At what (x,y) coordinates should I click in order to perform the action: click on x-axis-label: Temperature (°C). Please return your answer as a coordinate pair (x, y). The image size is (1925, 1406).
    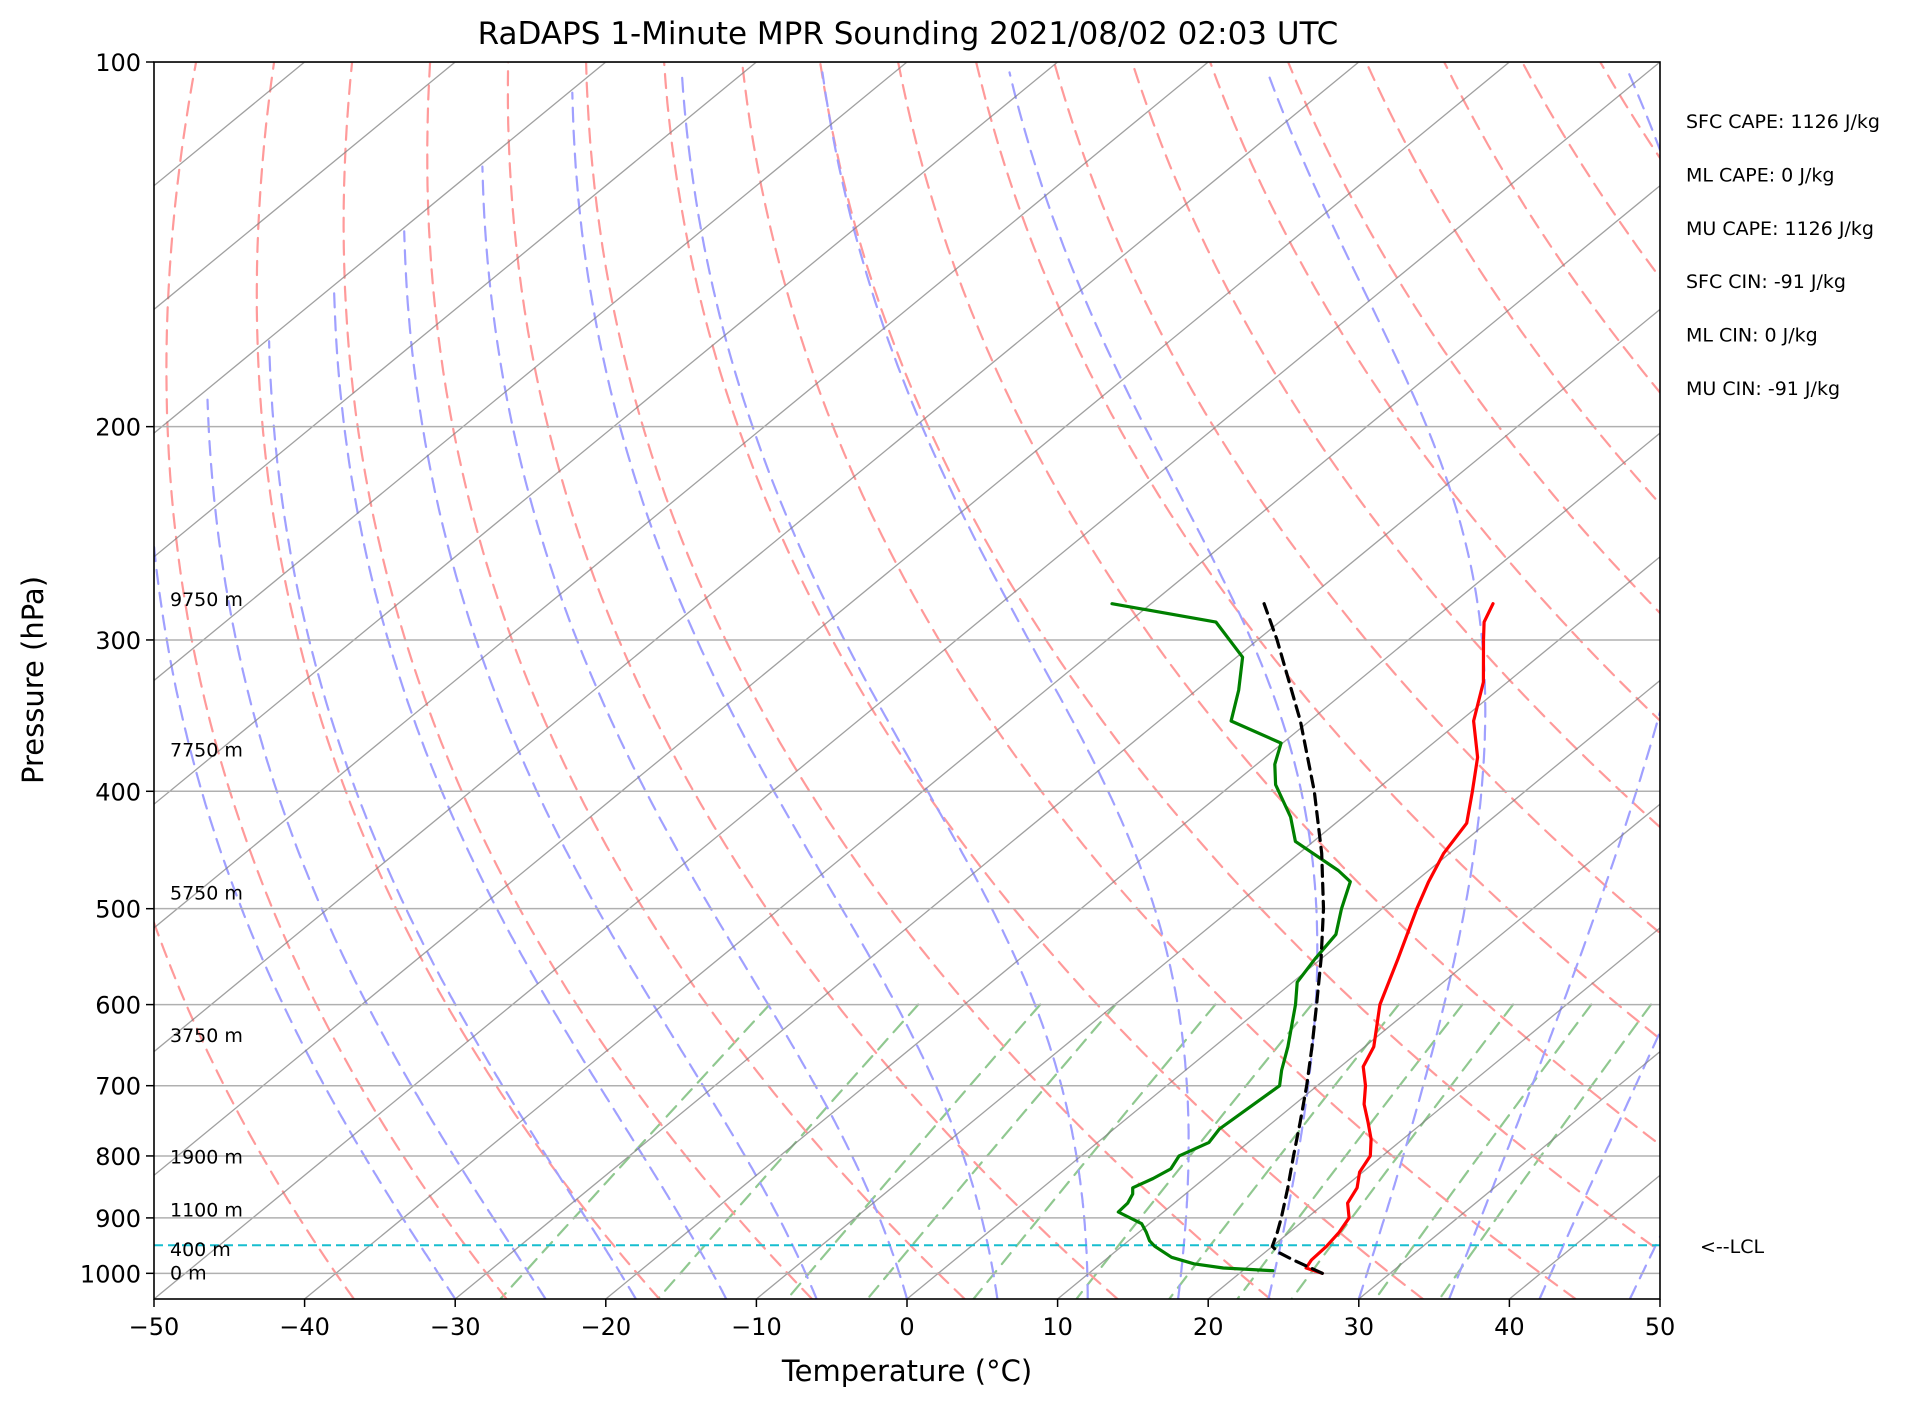
    Looking at the image, I should click on (906, 1371).